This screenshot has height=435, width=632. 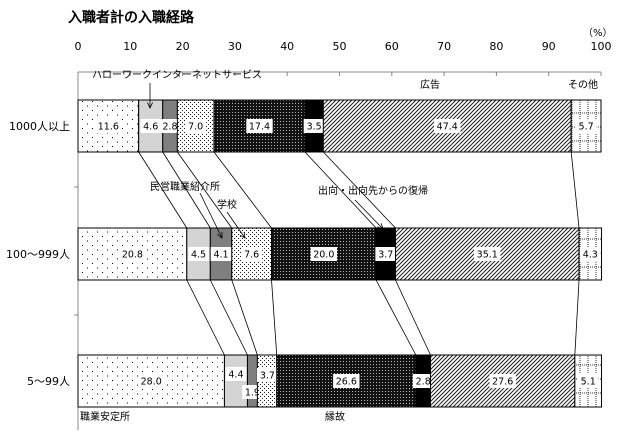 I want to click on data-label: 4.6, so click(x=150, y=127).